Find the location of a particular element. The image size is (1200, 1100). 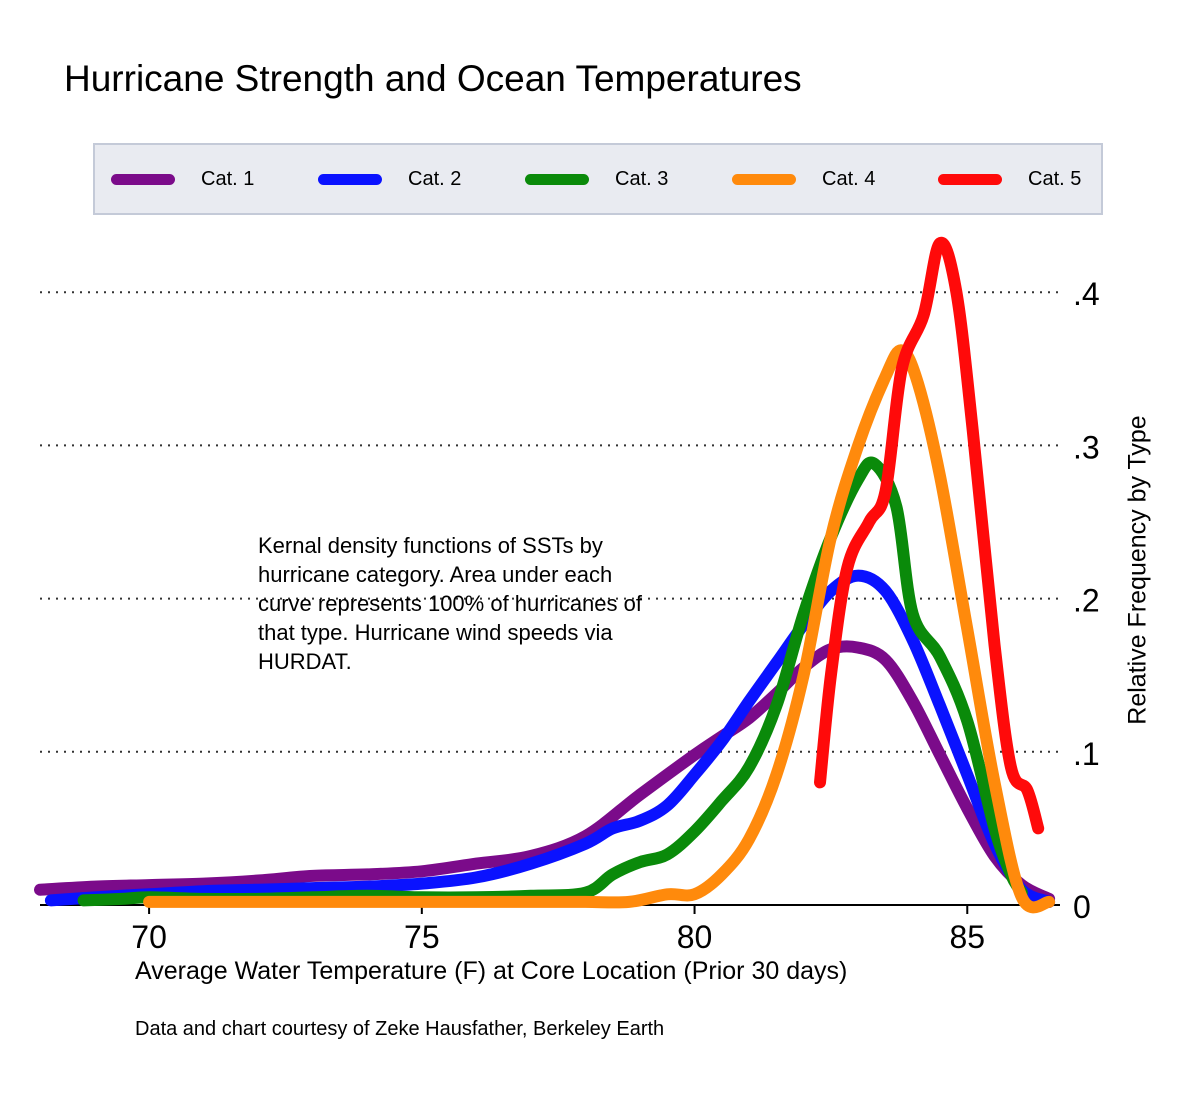

legend-label: Cat. 2 is located at coordinates (435, 178).